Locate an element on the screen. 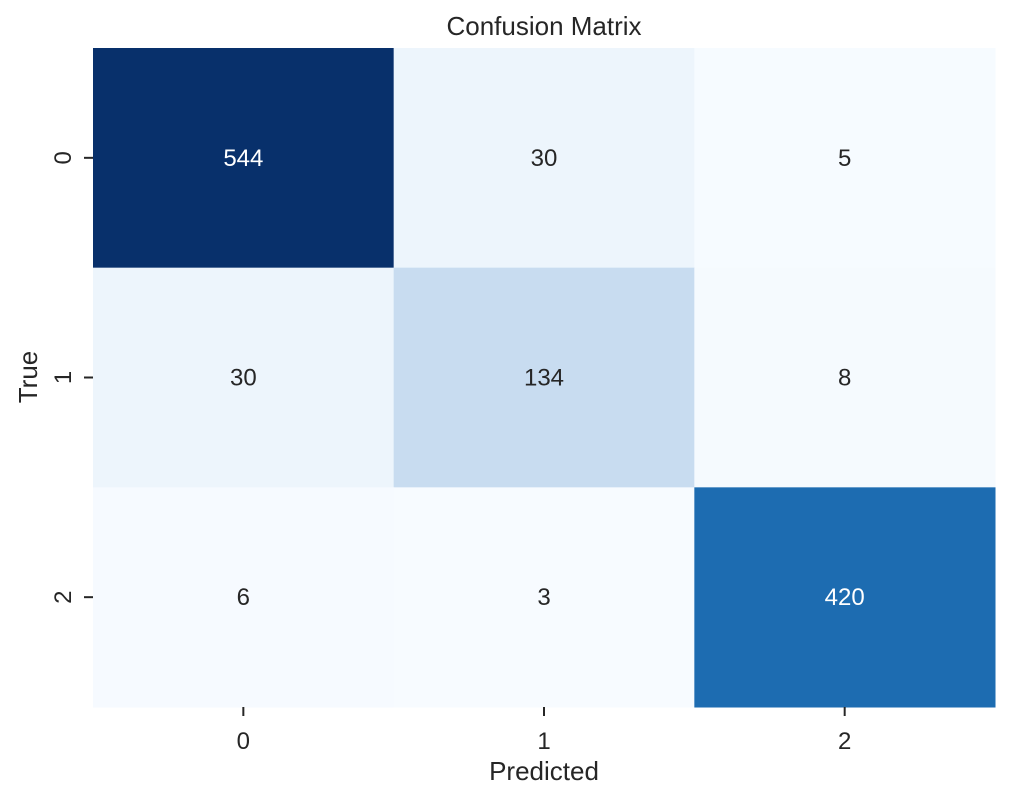 The height and width of the screenshot is (800, 1010). cell-value-r2-c1: 3 is located at coordinates (543, 597).